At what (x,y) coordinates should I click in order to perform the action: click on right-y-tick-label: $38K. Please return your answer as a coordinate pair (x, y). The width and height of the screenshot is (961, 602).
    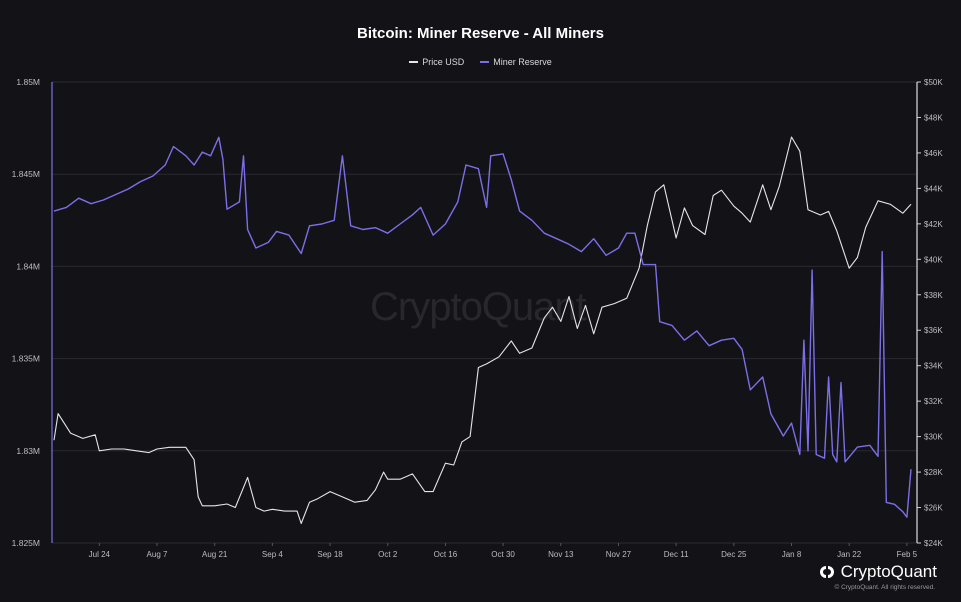
    Looking at the image, I should click on (933, 295).